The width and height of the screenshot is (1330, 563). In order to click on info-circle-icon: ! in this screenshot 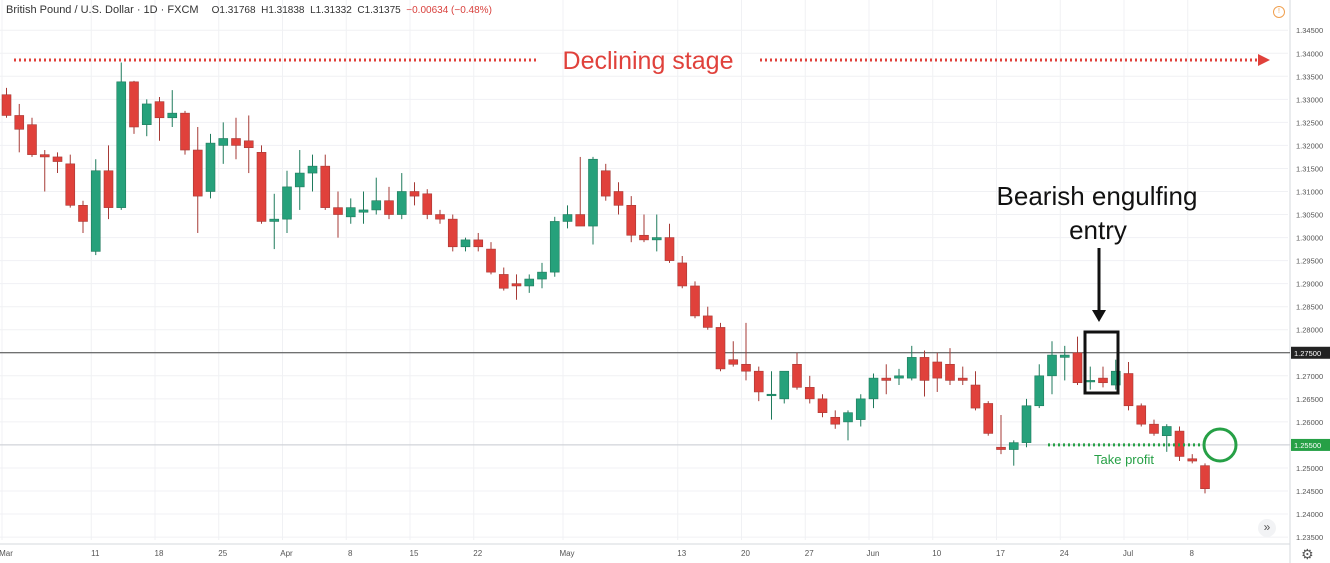, I will do `click(1279, 12)`.